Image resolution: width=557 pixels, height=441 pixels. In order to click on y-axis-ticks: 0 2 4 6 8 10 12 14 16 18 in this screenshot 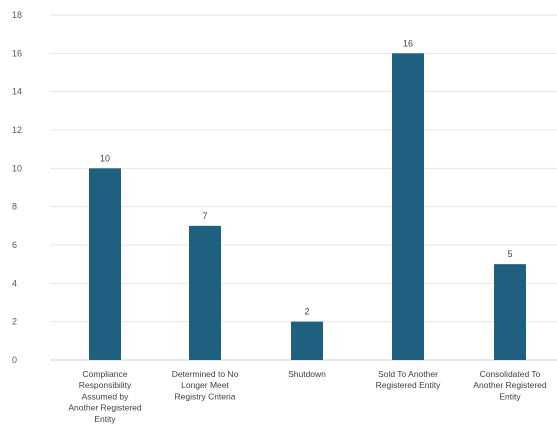, I will do `click(17, 187)`.